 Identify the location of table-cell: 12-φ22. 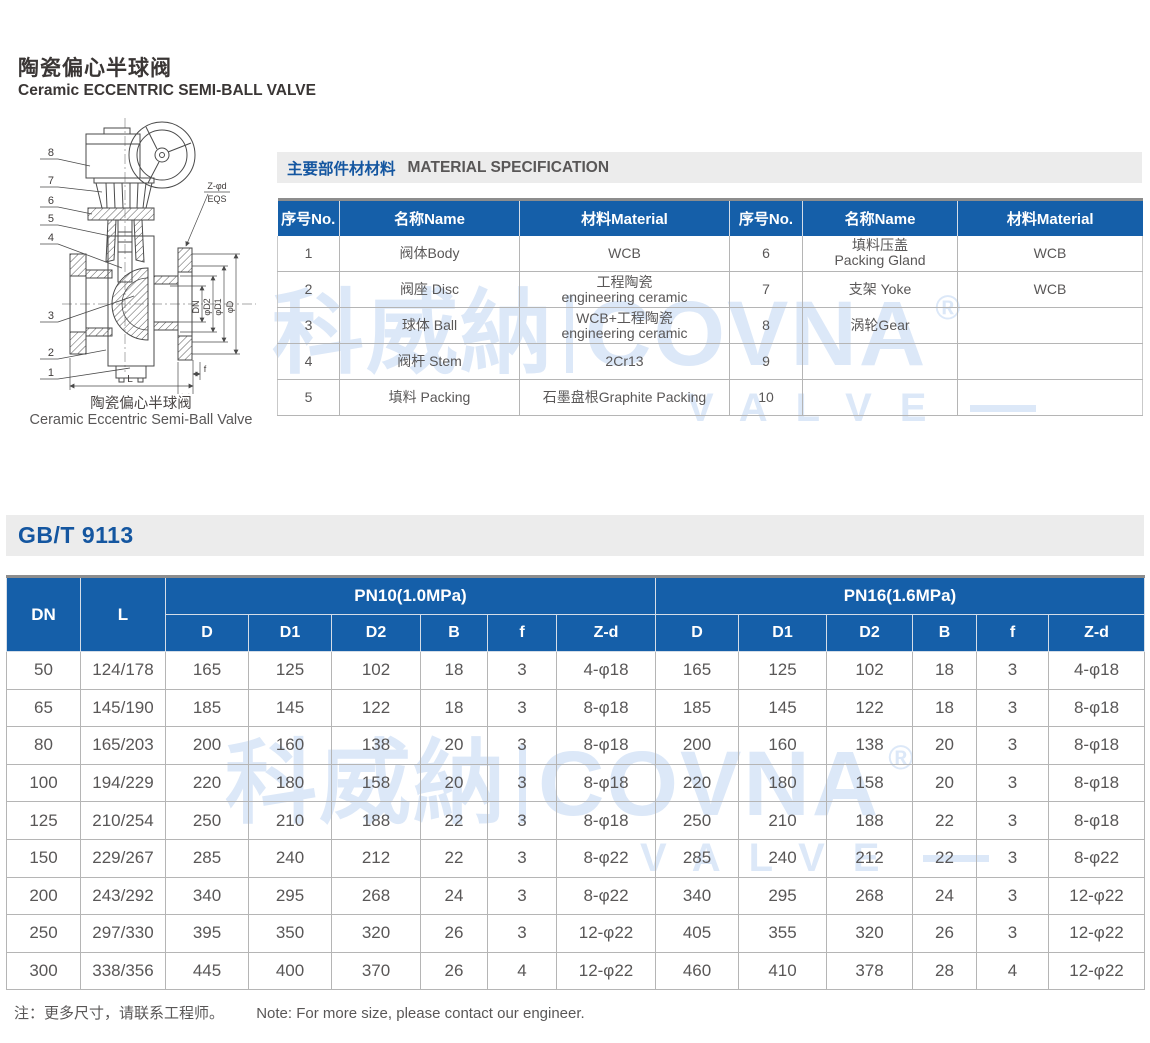
(606, 933).